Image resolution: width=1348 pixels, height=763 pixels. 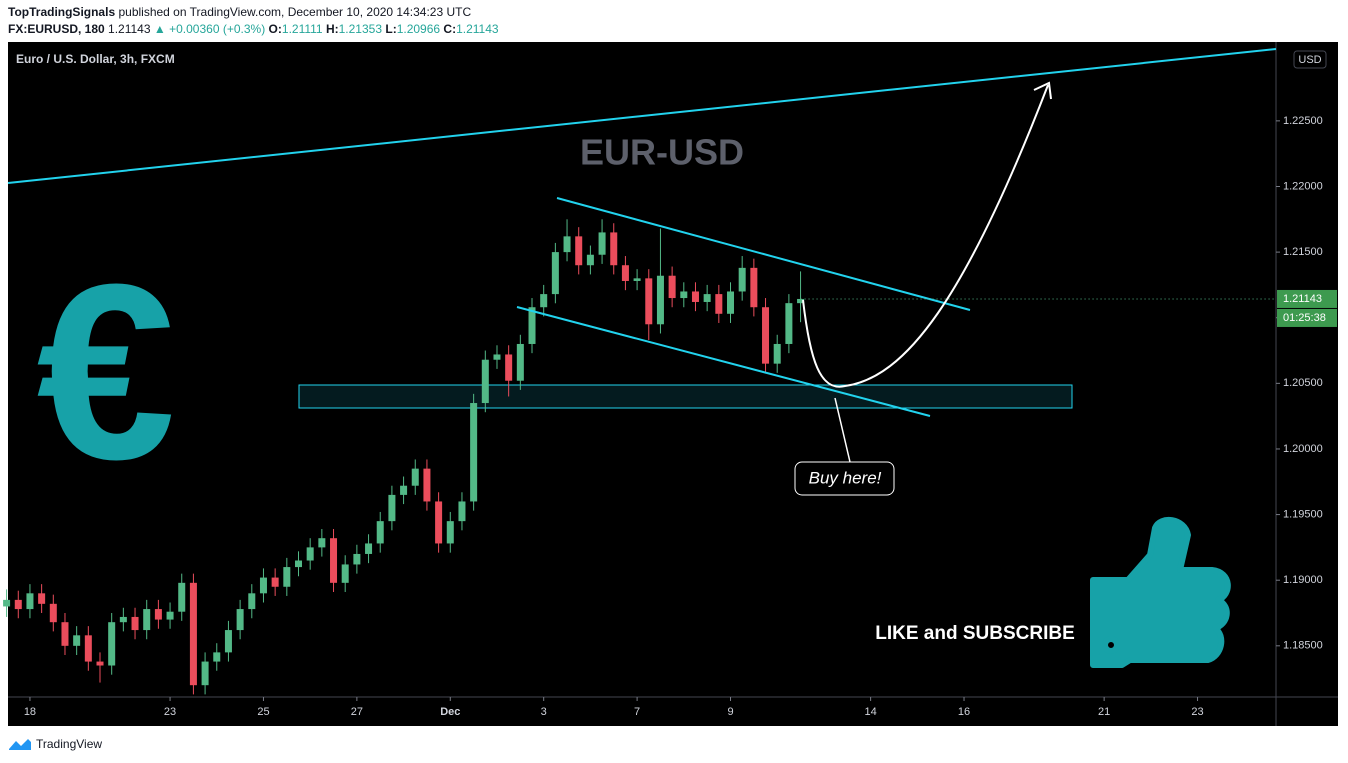 I want to click on x-tick-label: Dec, so click(x=450, y=712).